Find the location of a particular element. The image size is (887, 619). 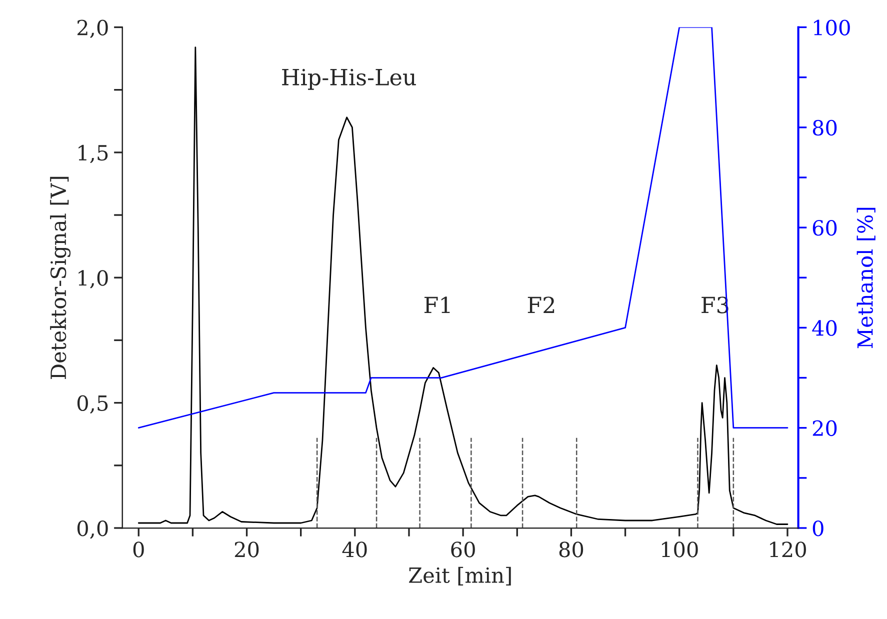

y2-axis-title: Methanol [%] is located at coordinates (866, 278).